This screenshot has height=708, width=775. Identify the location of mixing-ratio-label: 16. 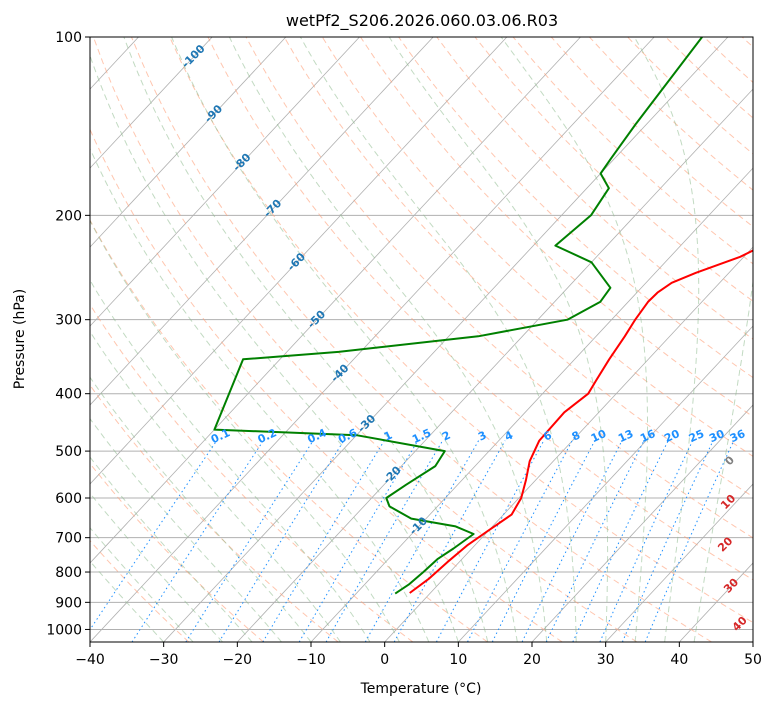
(648, 436).